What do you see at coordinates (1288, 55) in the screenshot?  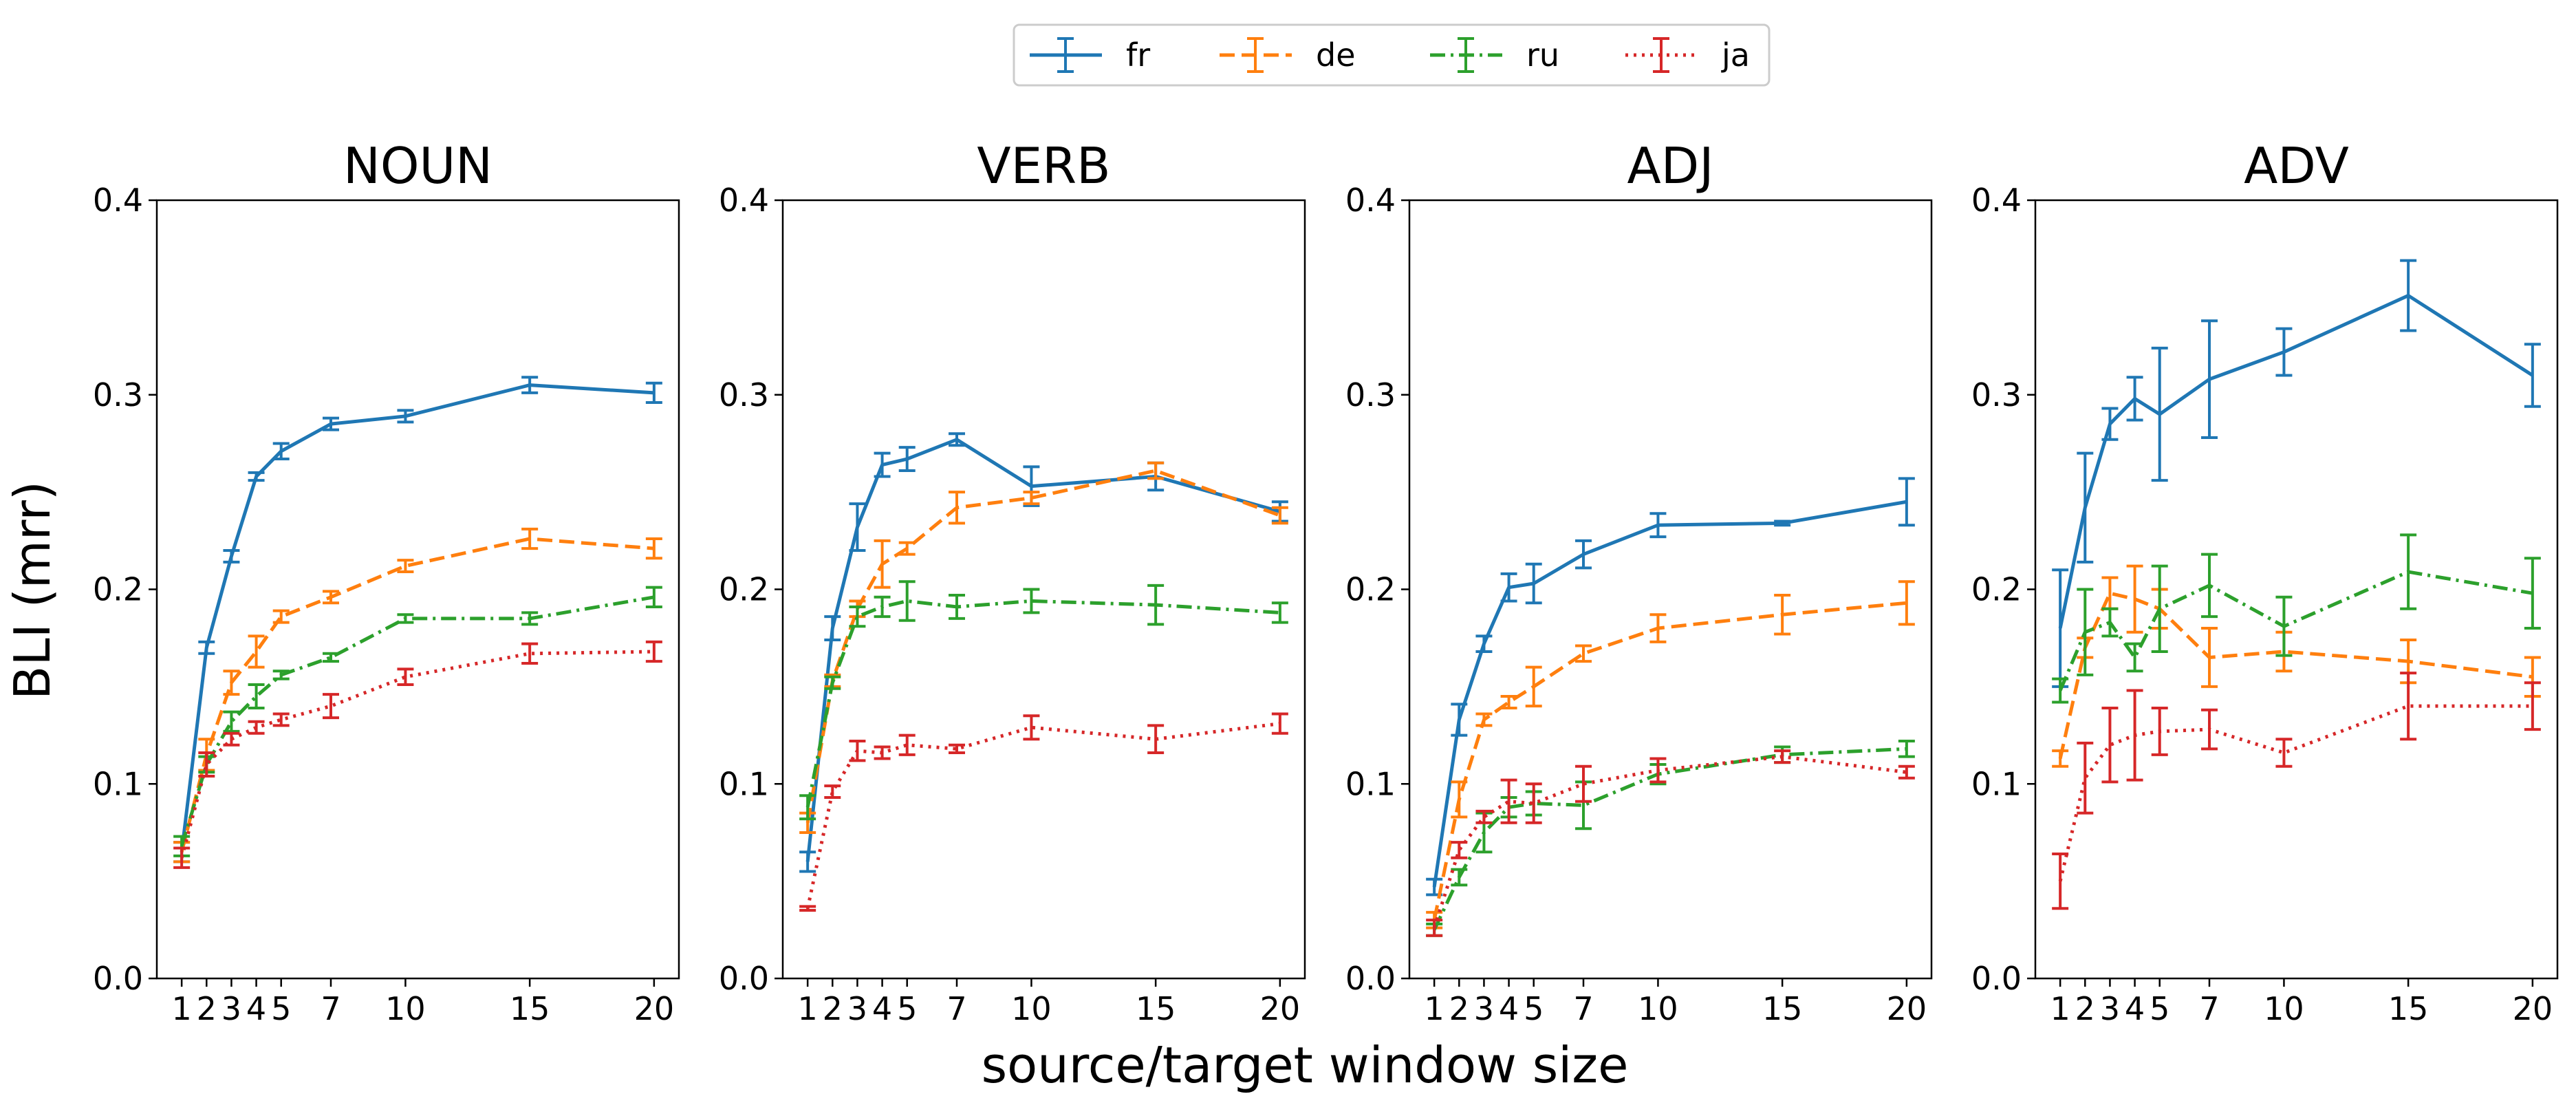 I see `legend-entry-de: de` at bounding box center [1288, 55].